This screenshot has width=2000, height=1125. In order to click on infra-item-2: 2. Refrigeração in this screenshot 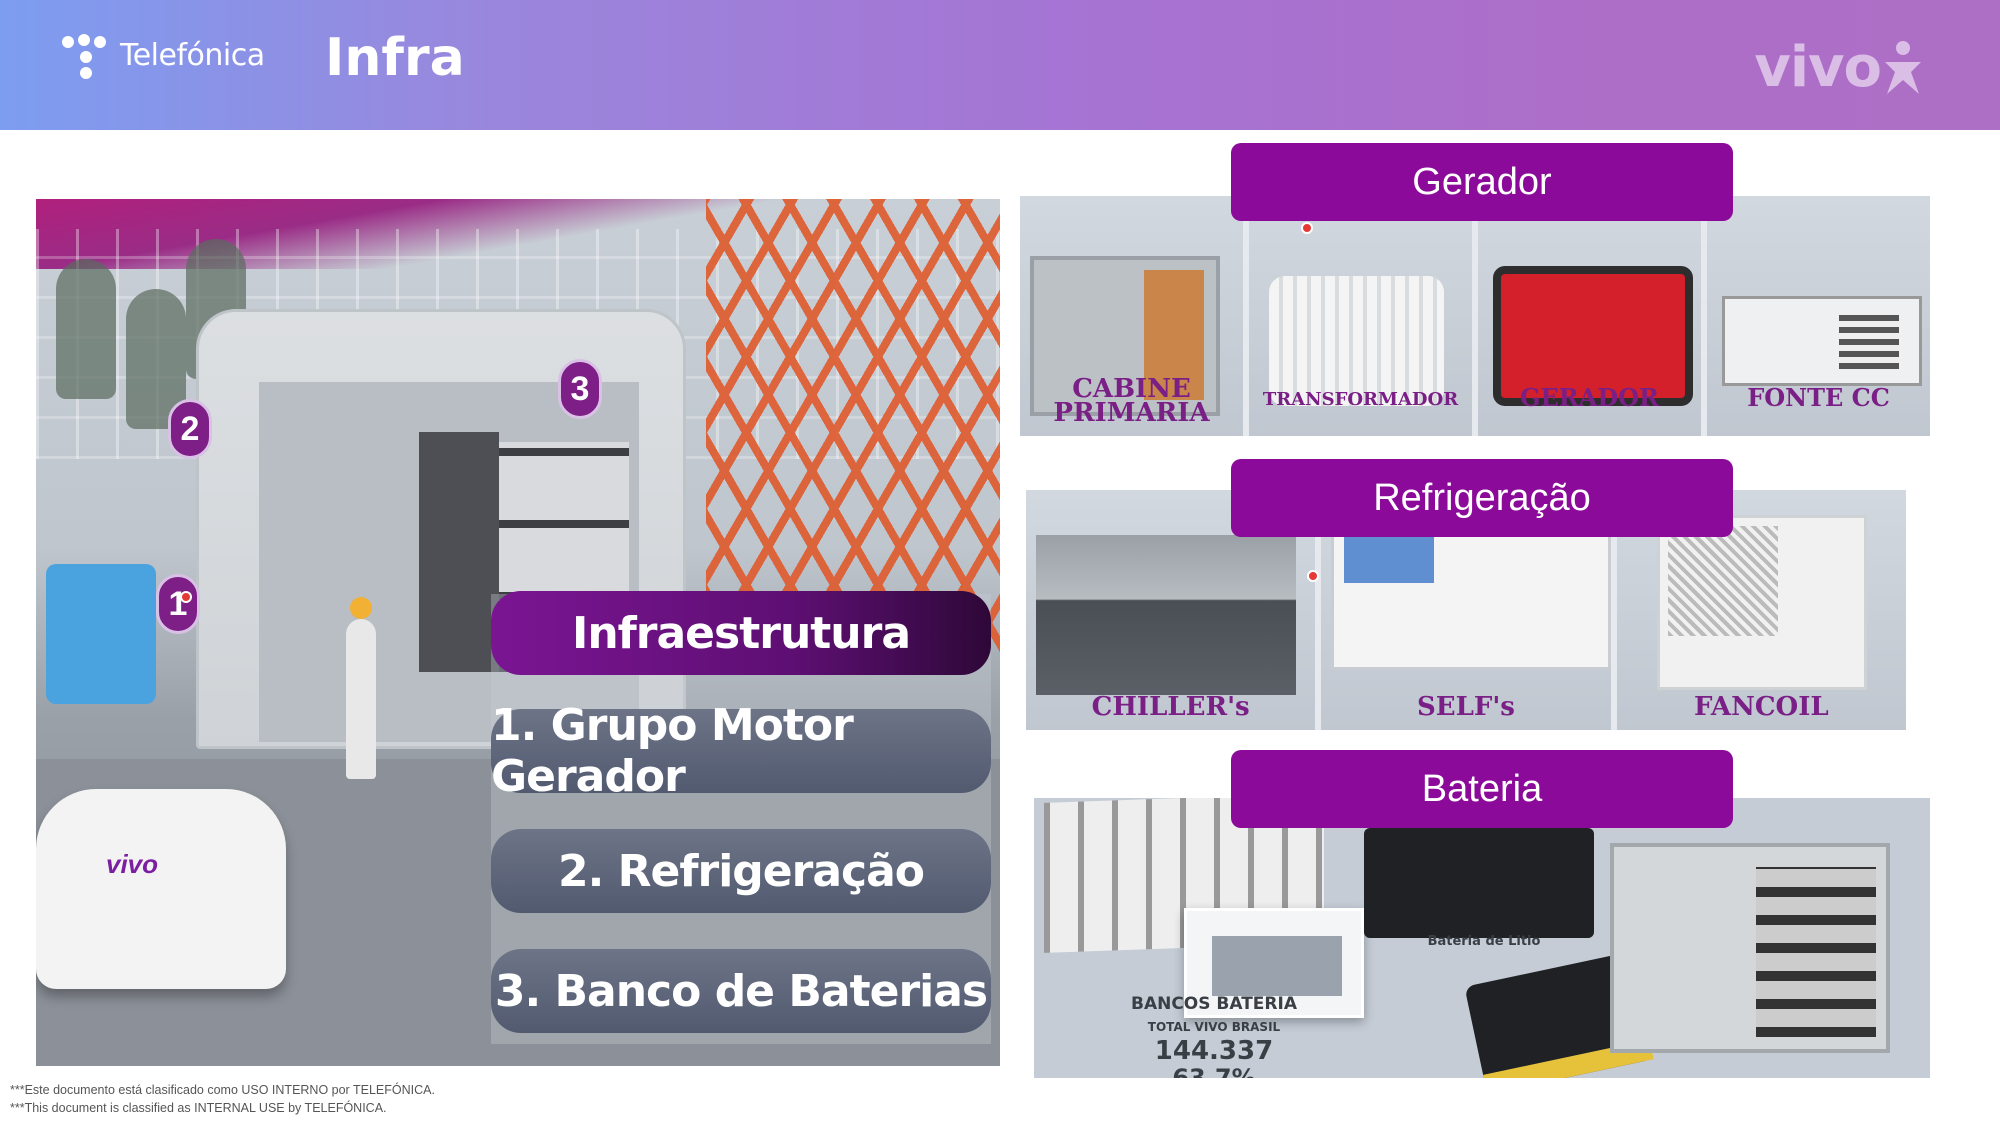, I will do `click(741, 871)`.